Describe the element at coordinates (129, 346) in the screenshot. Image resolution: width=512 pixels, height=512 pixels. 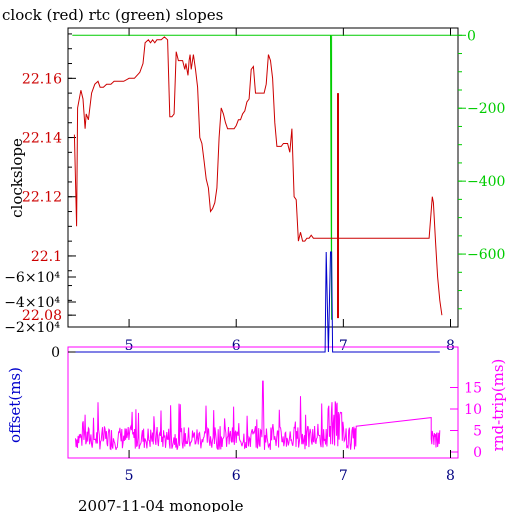
I see `top-x-tick-label: 5` at that location.